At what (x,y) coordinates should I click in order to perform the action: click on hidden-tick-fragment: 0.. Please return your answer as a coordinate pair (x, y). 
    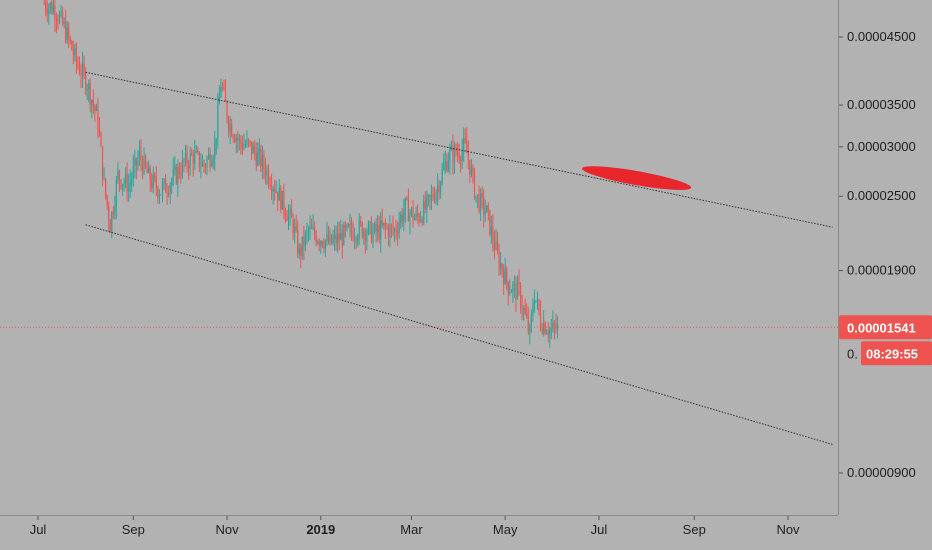
    Looking at the image, I should click on (852, 353).